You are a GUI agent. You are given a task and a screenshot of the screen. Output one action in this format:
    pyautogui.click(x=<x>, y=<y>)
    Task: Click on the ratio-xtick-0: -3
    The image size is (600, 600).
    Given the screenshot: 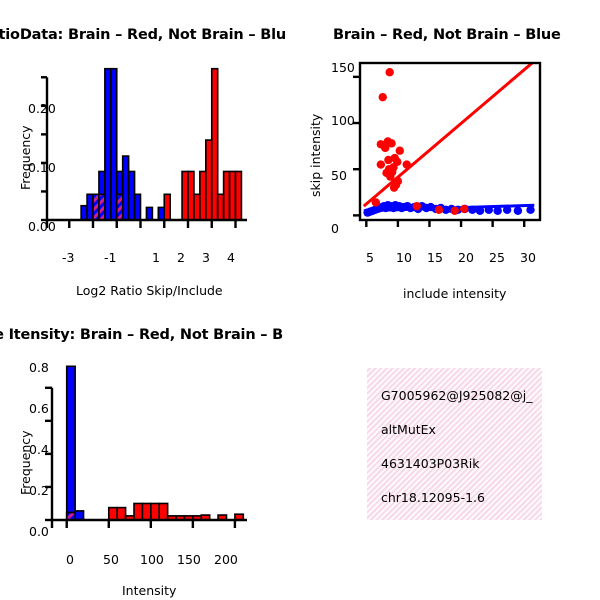 What is the action you would take?
    pyautogui.click(x=68, y=257)
    